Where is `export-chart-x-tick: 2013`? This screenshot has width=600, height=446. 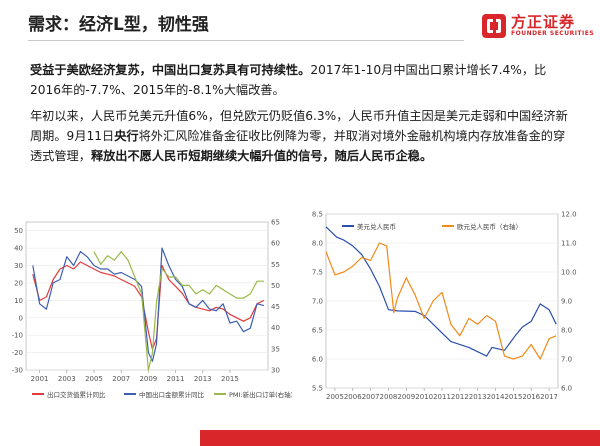
export-chart-x-tick: 2013 is located at coordinates (203, 379).